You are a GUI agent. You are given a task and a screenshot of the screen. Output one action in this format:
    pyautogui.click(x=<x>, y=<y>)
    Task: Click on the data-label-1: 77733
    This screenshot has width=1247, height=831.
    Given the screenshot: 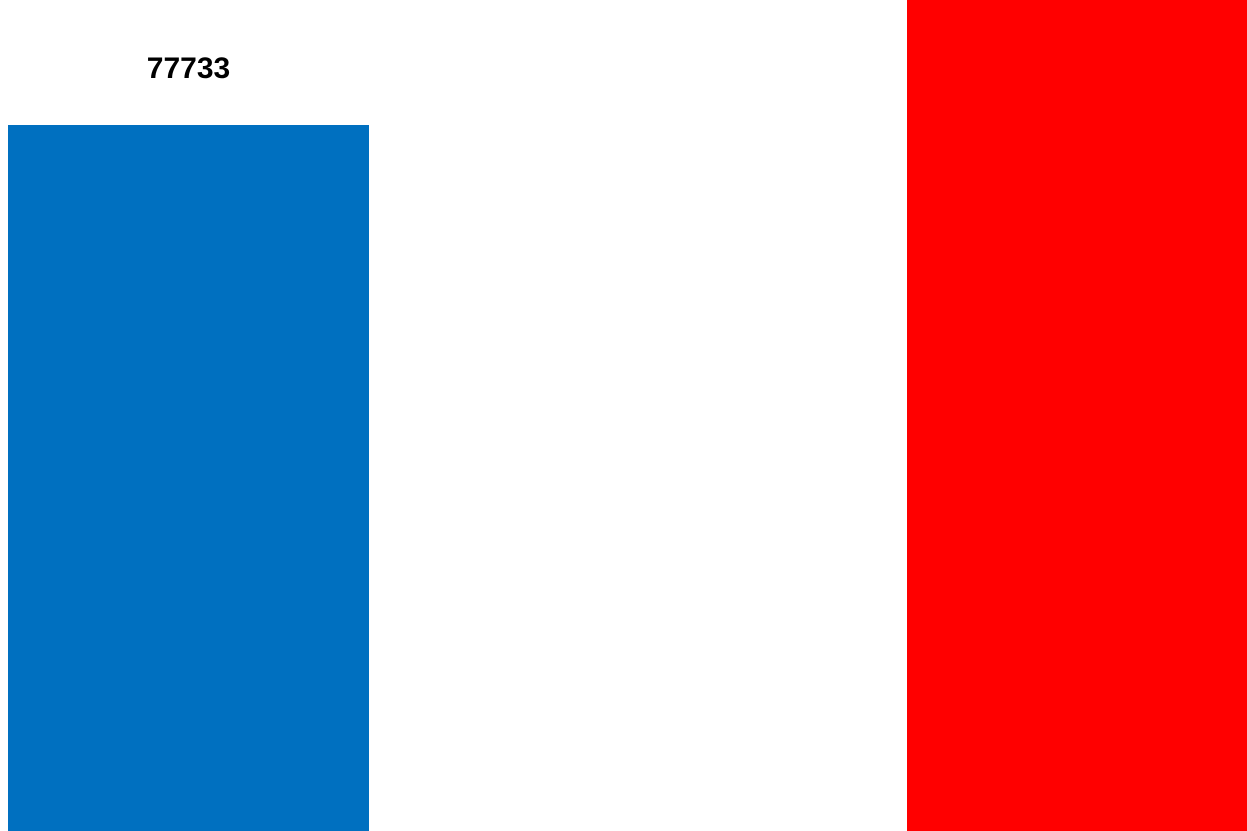 What is the action you would take?
    pyautogui.click(x=188, y=68)
    